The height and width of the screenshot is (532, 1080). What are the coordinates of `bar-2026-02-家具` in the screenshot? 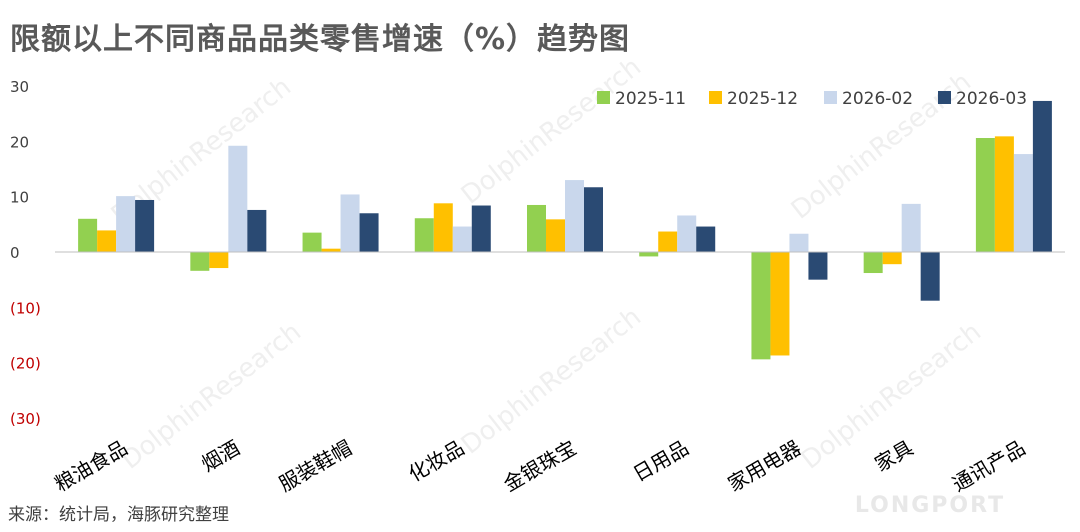 It's located at (911, 227).